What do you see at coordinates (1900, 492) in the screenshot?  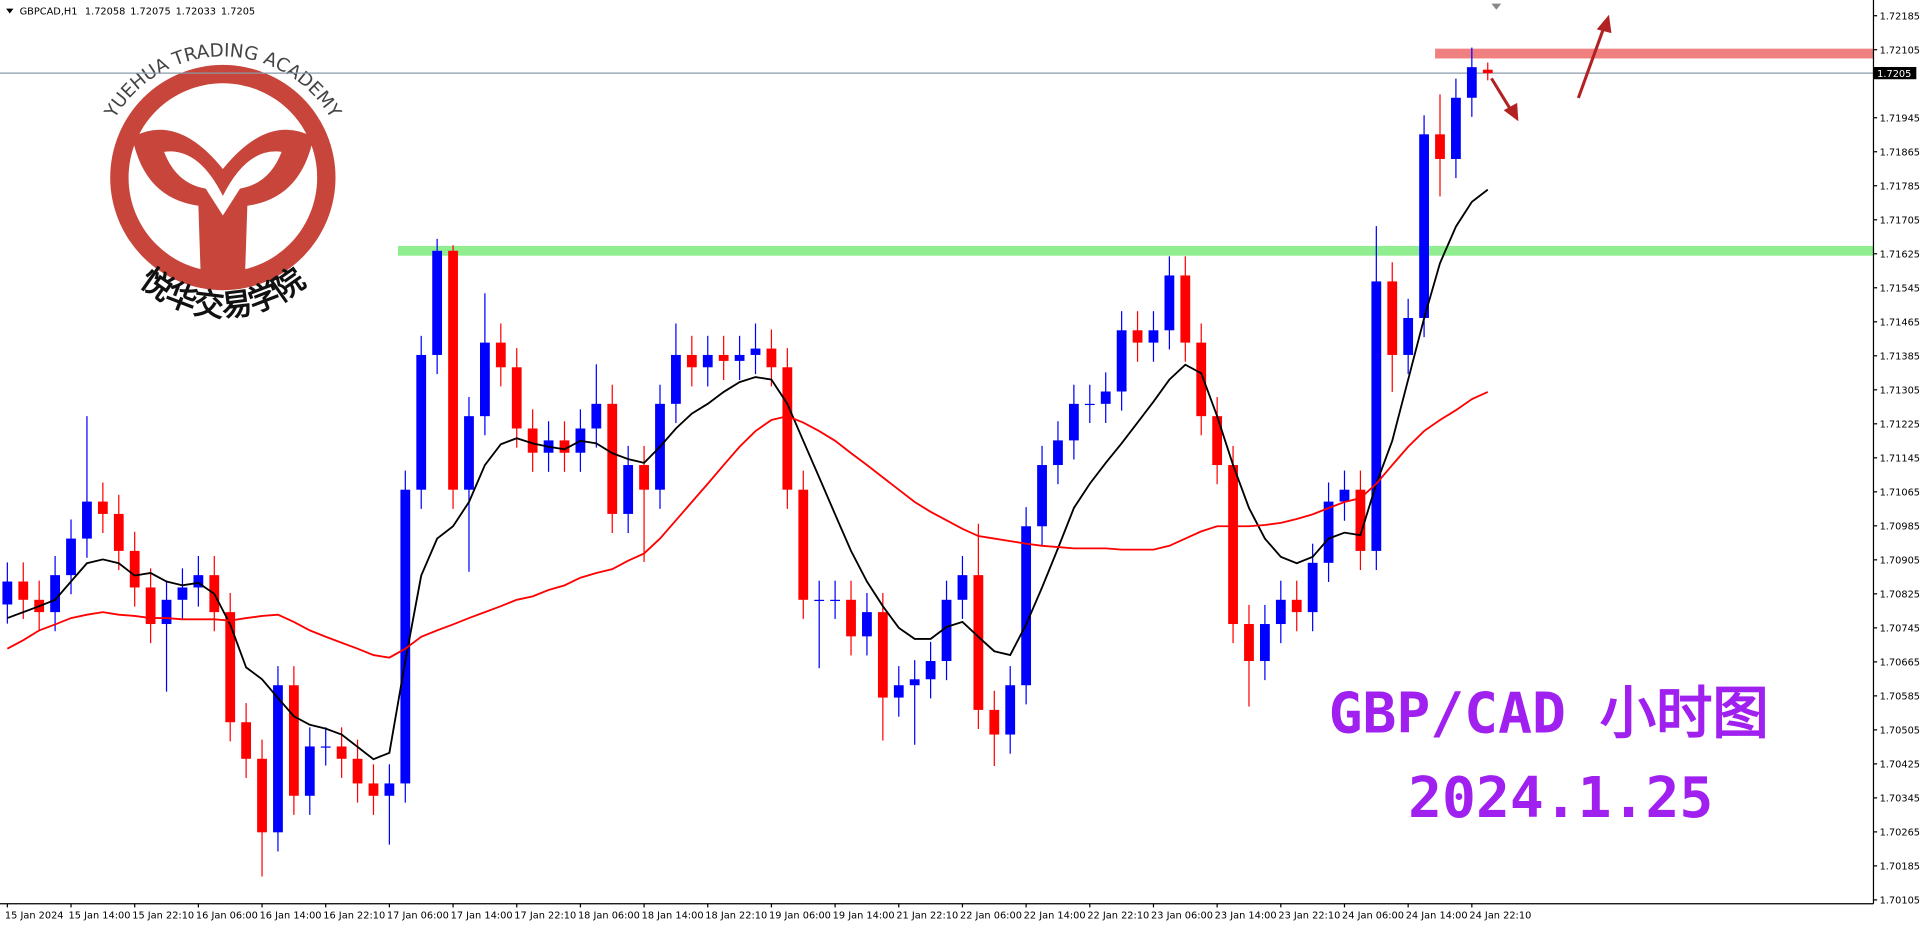 I see `y-tick-label: 1.71065` at bounding box center [1900, 492].